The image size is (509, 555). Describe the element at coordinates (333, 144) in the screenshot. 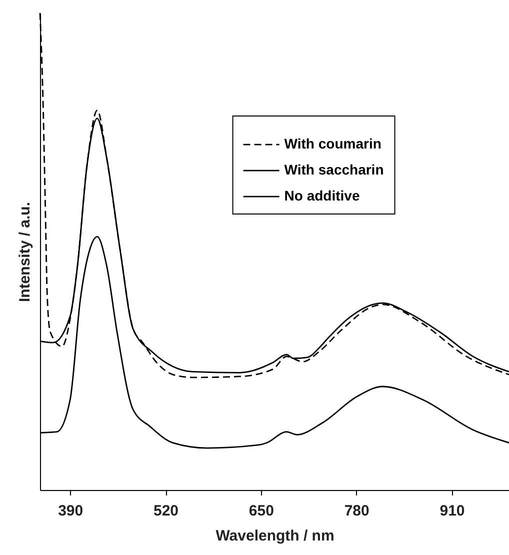

I see `legend-label: With coumarin` at that location.